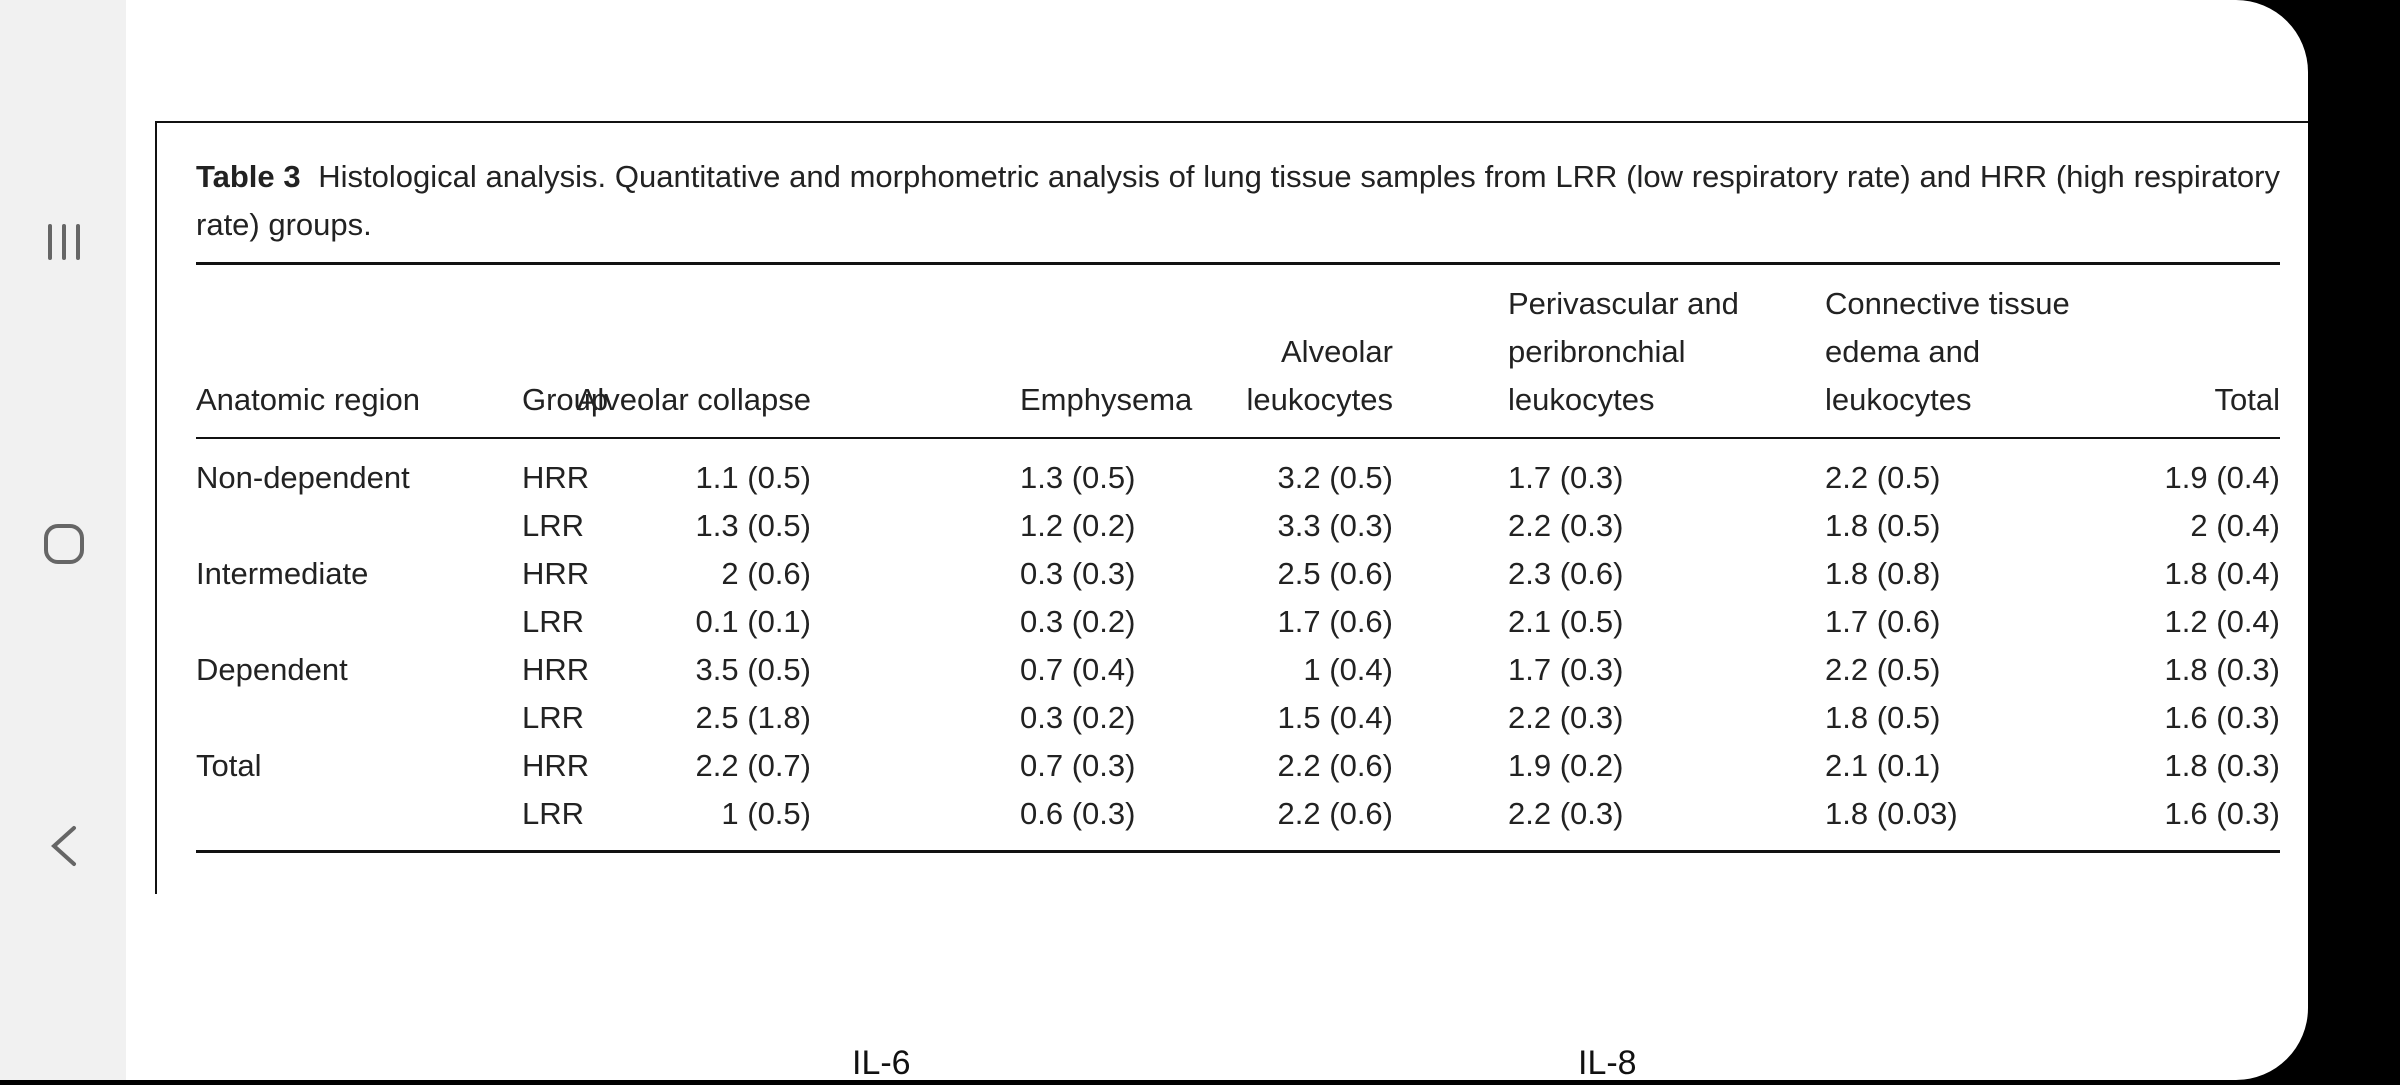 Image resolution: width=2400 pixels, height=1085 pixels. Describe the element at coordinates (2222, 477) in the screenshot. I see `value-cell: 1.9 (0.4)` at that location.